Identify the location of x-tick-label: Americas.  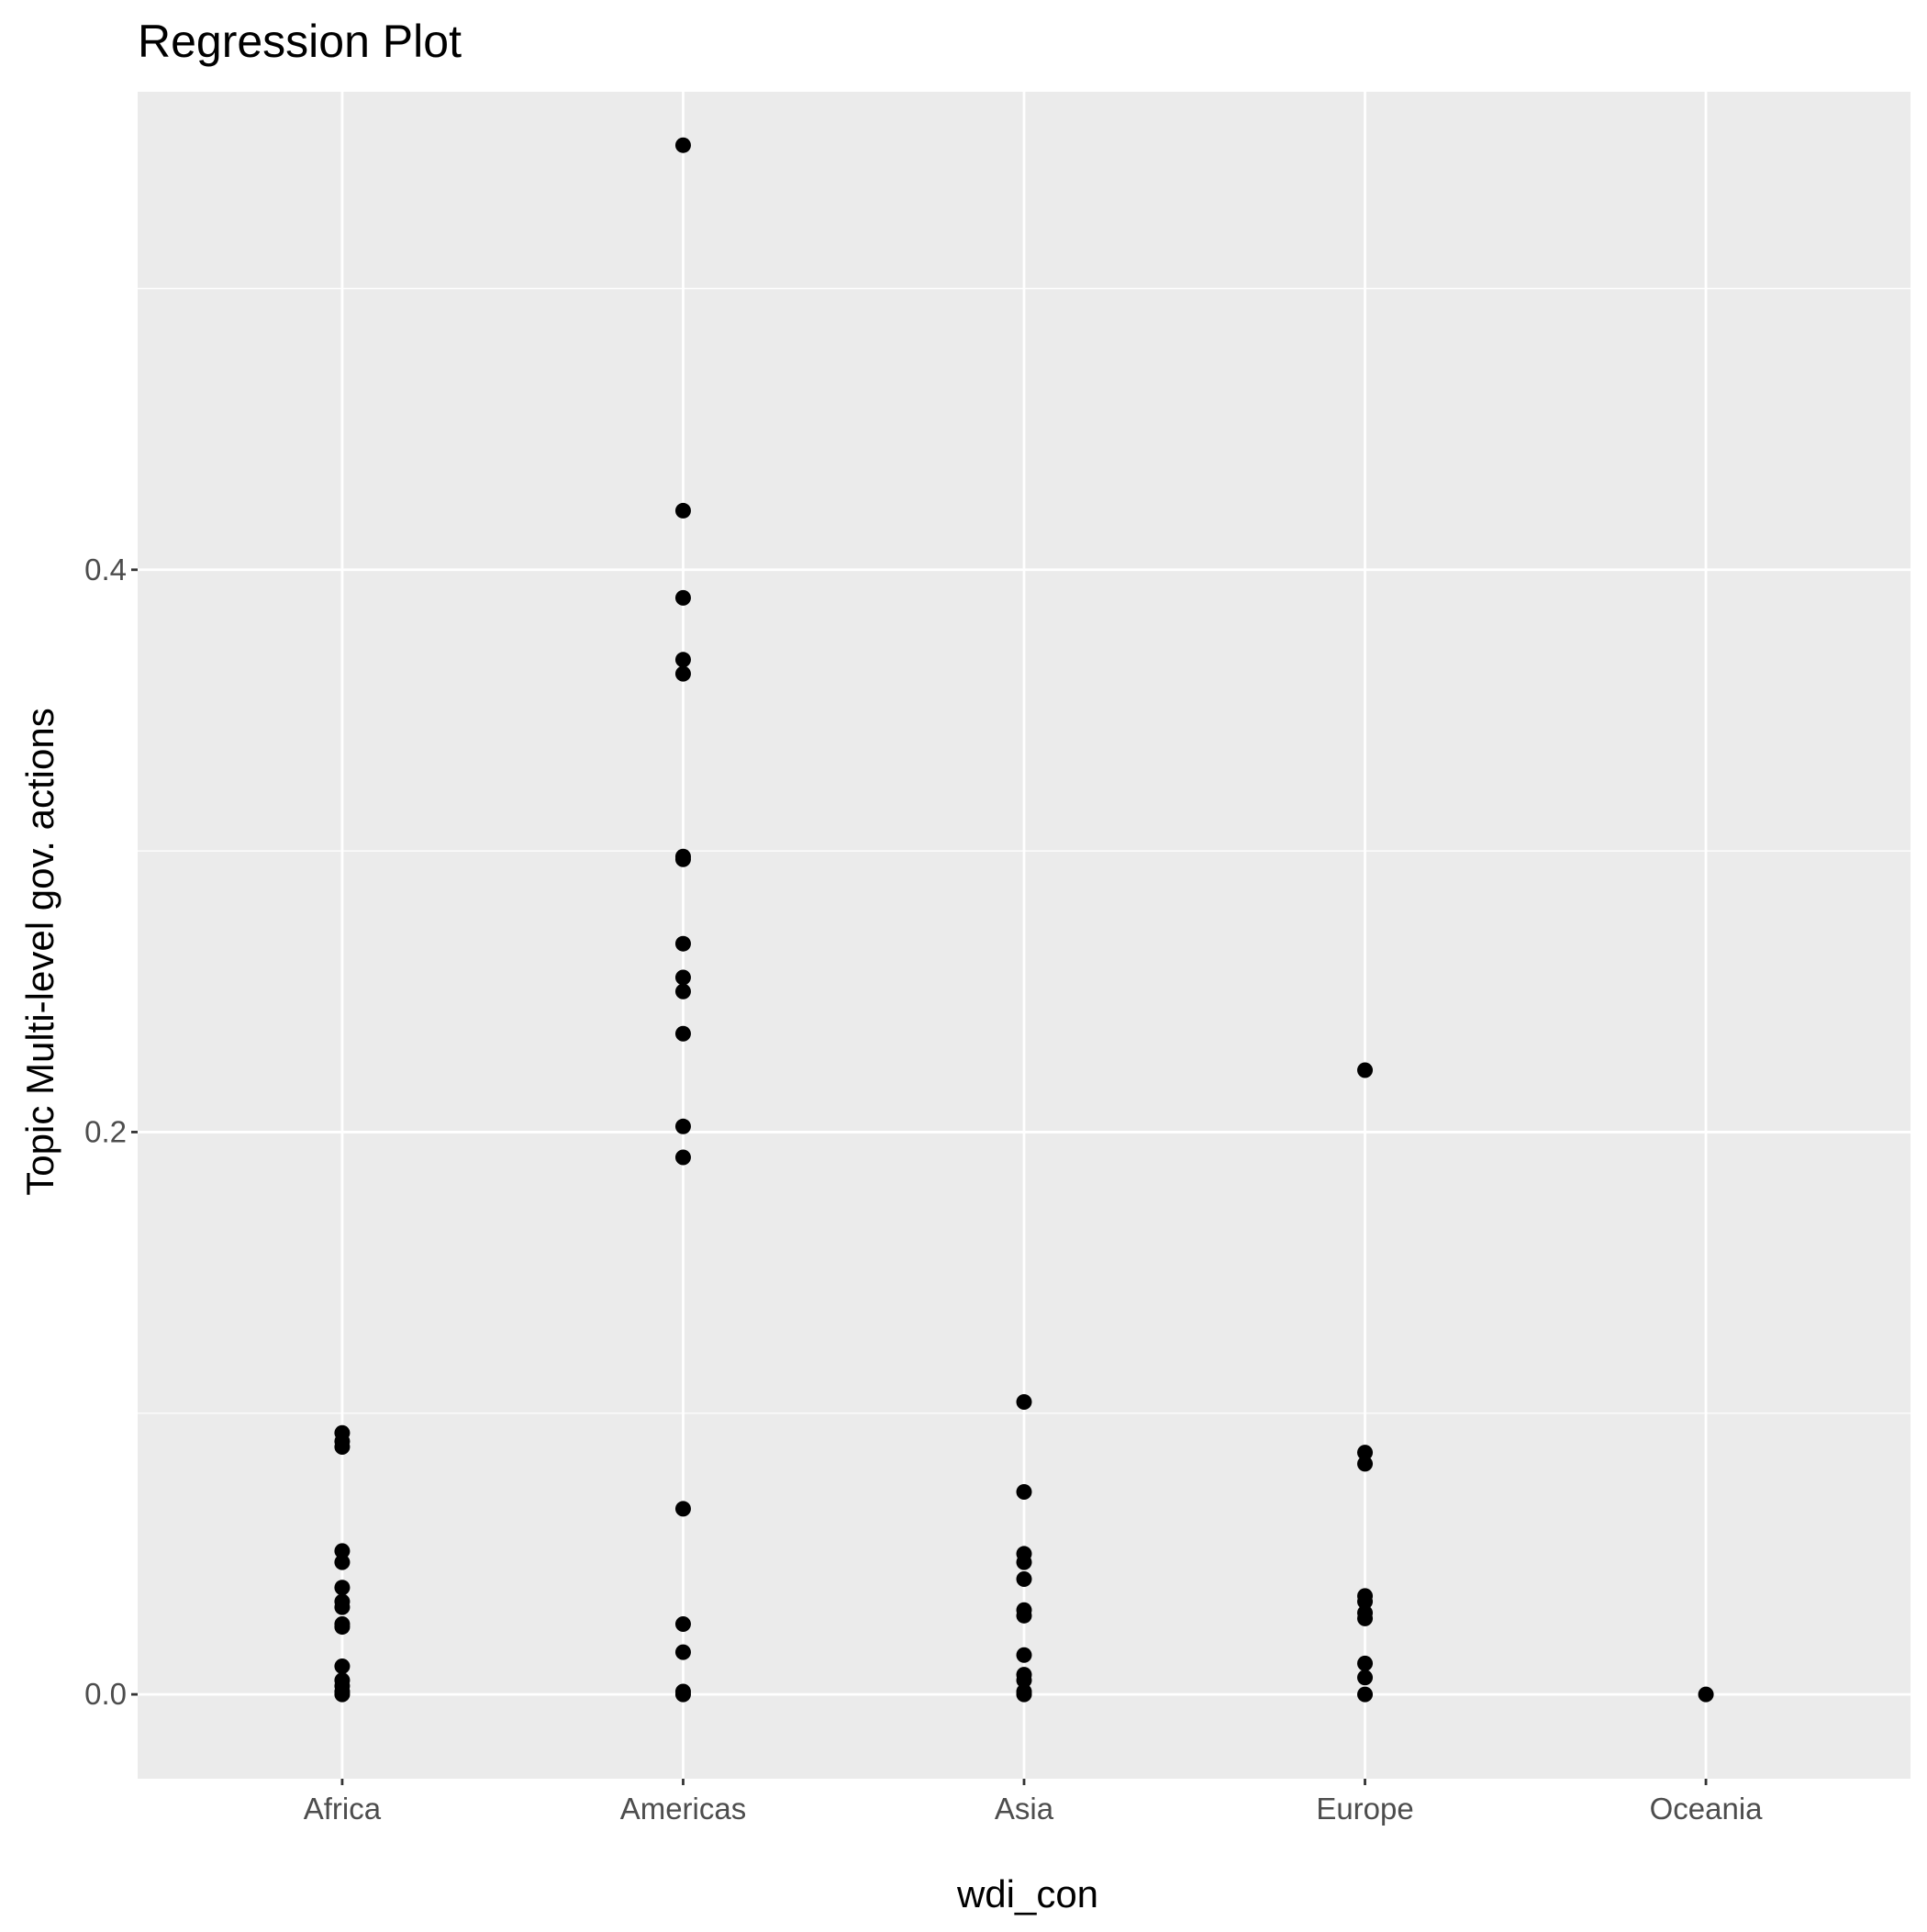
(683, 1809).